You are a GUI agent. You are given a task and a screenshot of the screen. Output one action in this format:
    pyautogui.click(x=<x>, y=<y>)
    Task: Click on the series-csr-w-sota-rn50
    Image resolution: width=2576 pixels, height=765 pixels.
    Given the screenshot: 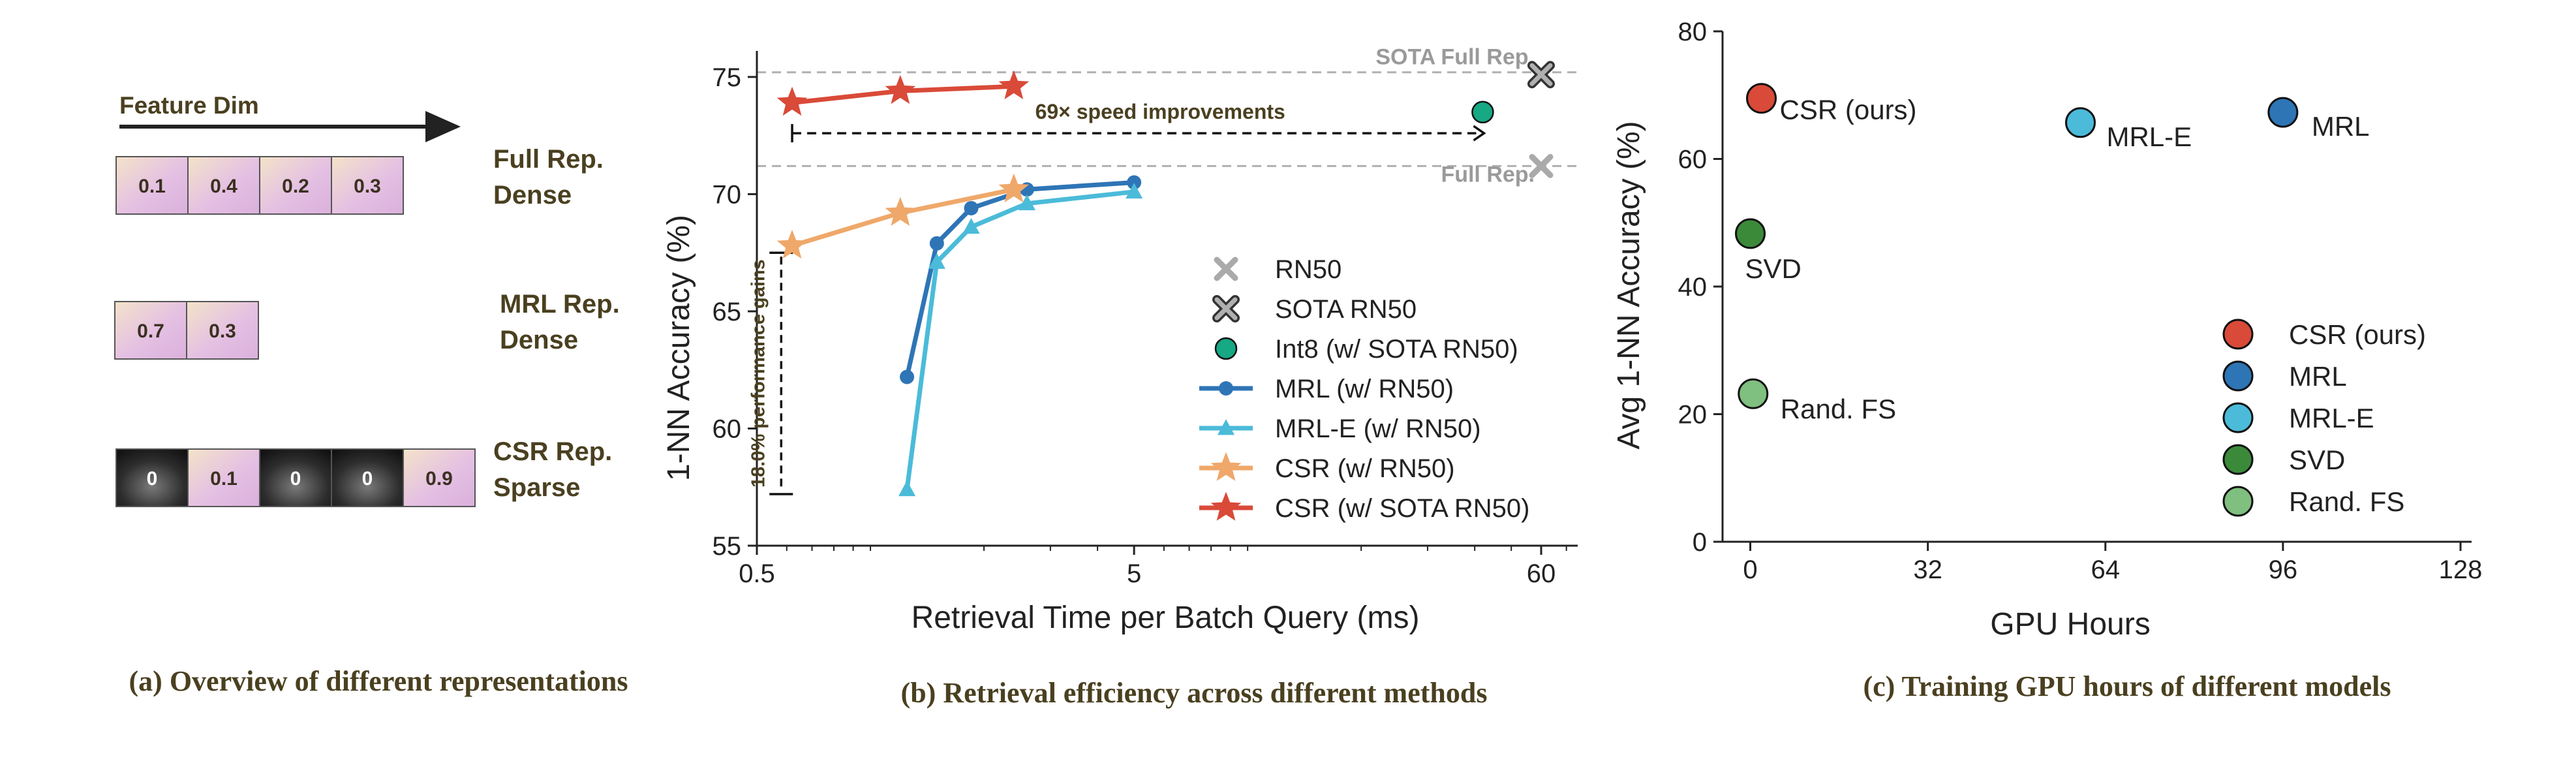 What is the action you would take?
    pyautogui.click(x=903, y=93)
    